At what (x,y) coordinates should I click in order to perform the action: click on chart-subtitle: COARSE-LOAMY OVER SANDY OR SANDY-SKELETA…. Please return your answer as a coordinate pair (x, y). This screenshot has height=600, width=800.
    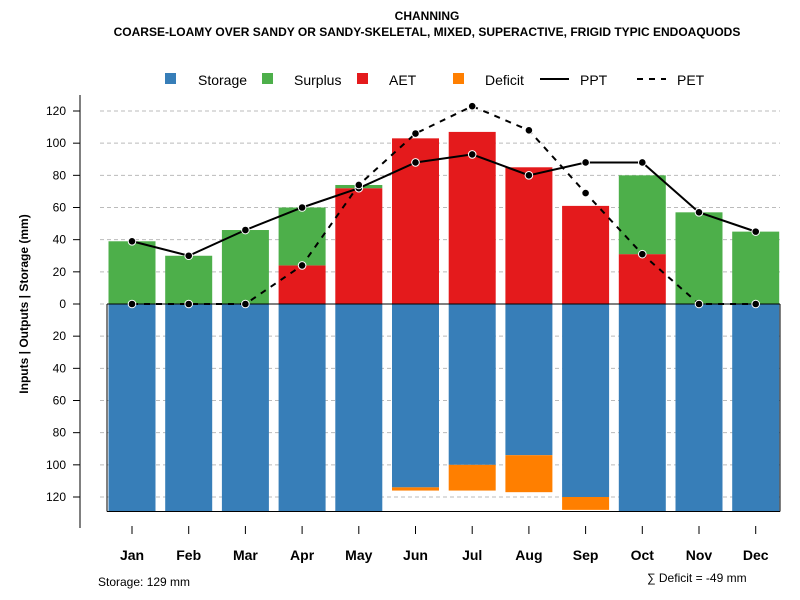
    Looking at the image, I should click on (427, 32).